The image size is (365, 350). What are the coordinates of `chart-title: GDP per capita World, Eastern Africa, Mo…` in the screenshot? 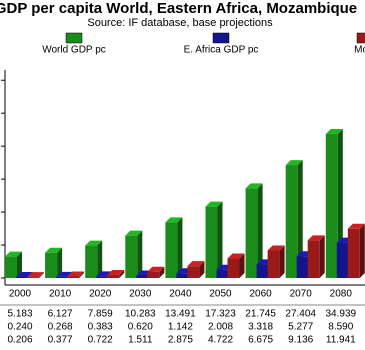 It's located at (178, 8).